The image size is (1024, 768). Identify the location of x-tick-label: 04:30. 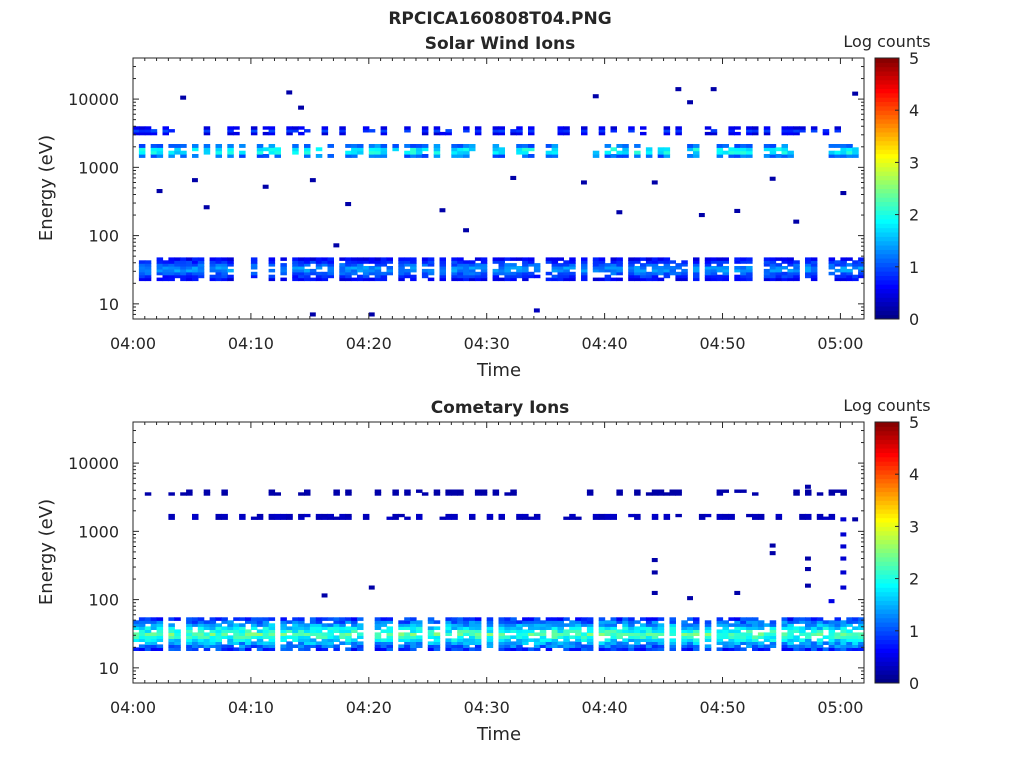
(487, 707).